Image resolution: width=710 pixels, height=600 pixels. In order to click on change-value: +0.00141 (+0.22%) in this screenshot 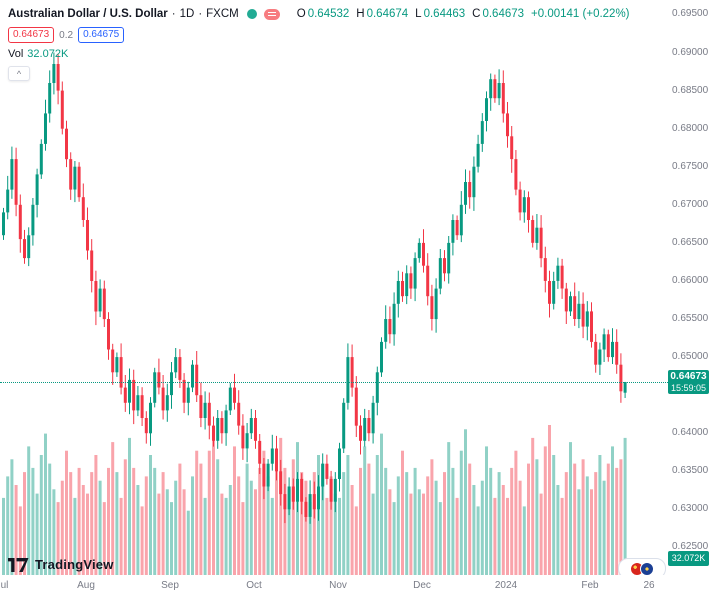, I will do `click(580, 14)`.